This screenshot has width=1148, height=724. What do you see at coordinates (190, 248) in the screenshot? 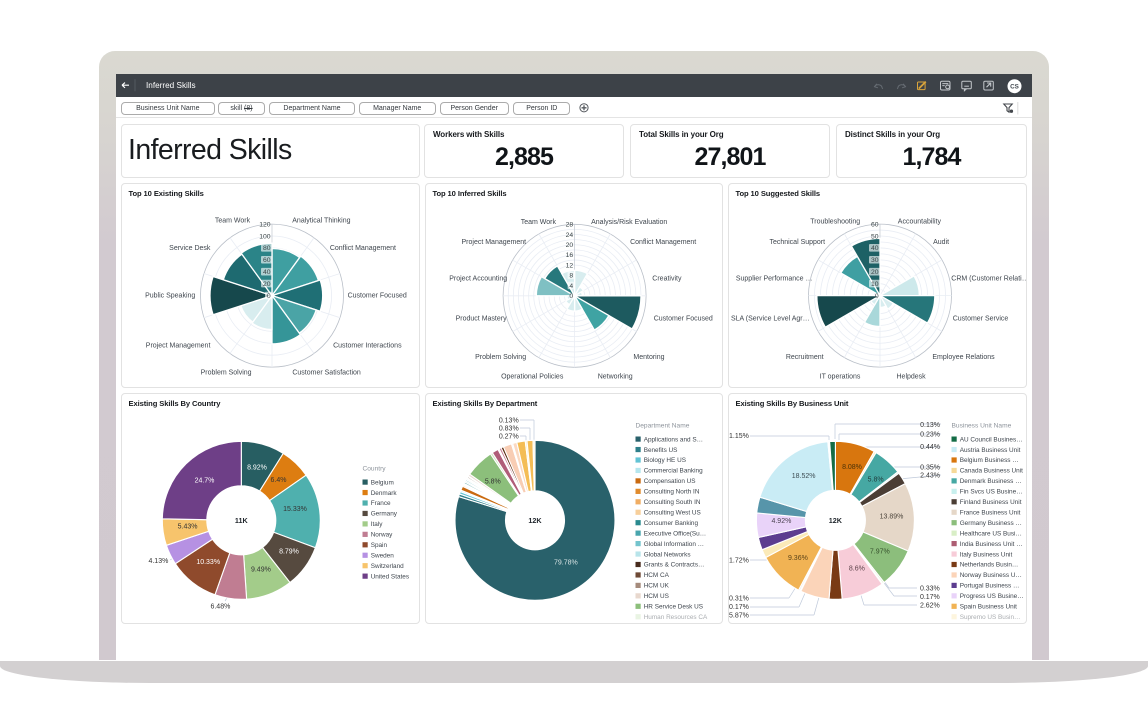
I see `svg-text: Service Desk` at bounding box center [190, 248].